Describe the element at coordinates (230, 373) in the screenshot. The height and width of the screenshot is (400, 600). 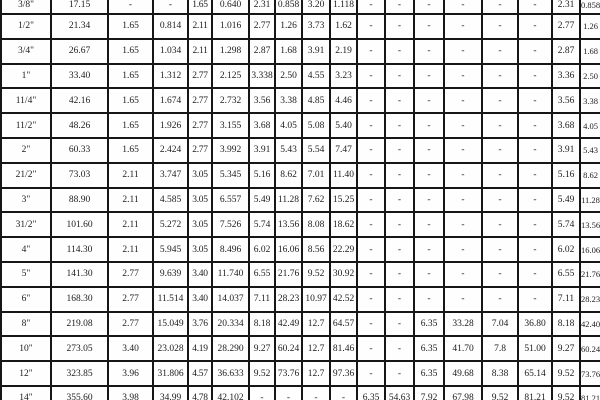
I see `value-cell: 36.633` at that location.